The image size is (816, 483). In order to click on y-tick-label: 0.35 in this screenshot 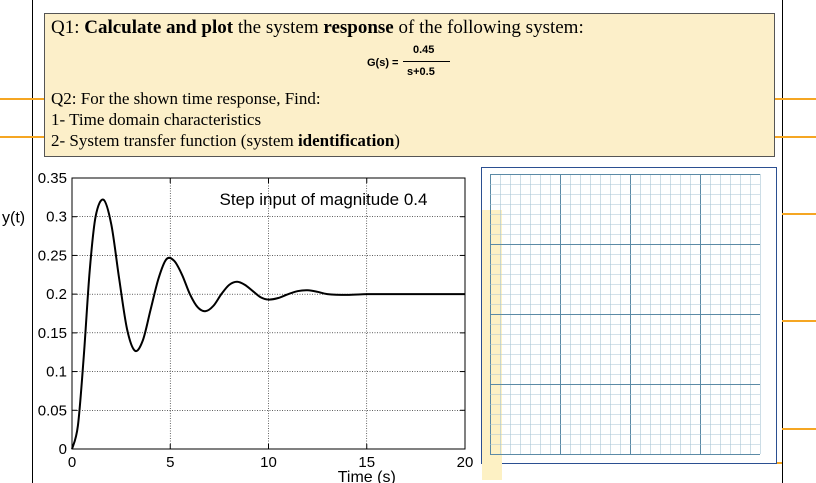, I will do `click(52, 178)`.